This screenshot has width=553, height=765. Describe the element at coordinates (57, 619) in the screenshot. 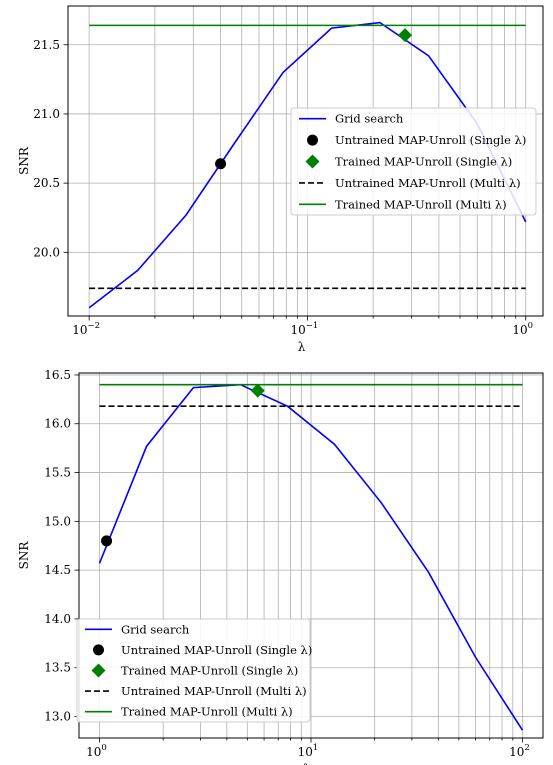

I see `y-tick-label: 14.0` at that location.